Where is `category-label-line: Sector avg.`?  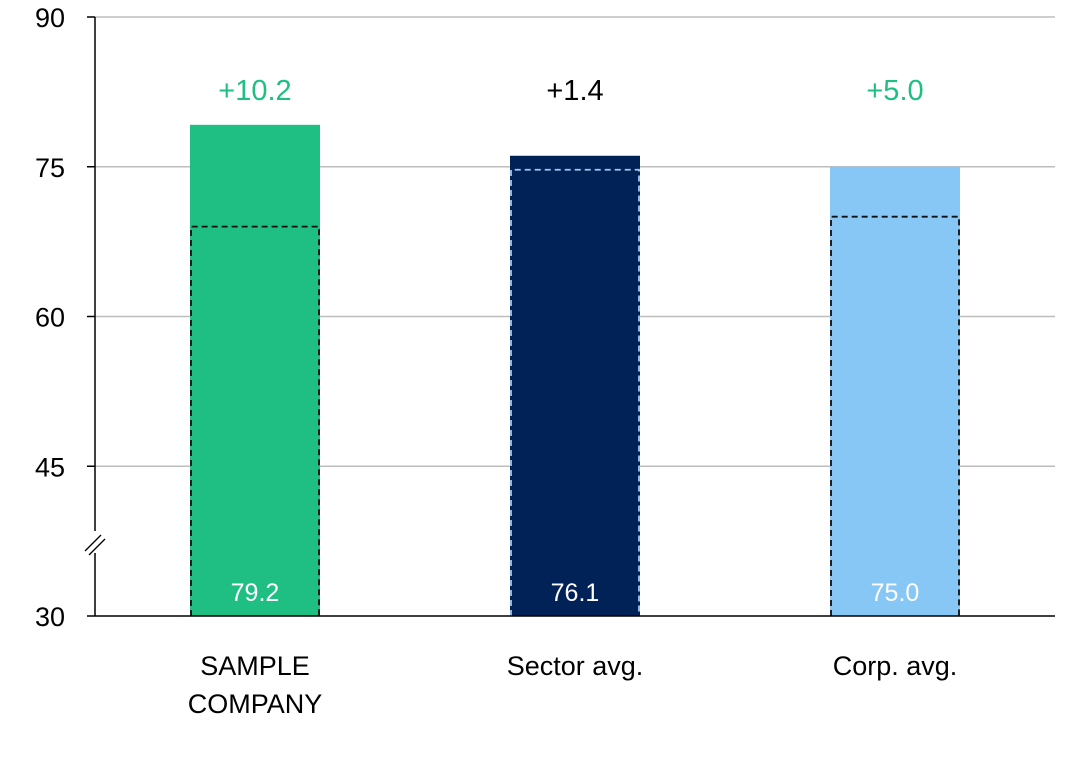 category-label-line: Sector avg. is located at coordinates (575, 666).